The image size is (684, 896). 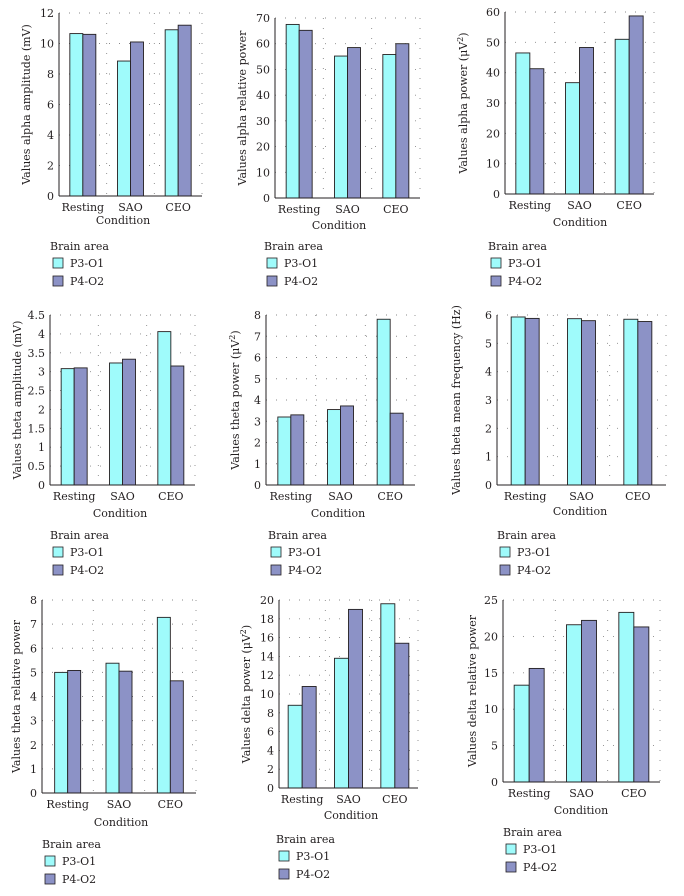 I want to click on y-tick-label: 14, so click(x=267, y=656).